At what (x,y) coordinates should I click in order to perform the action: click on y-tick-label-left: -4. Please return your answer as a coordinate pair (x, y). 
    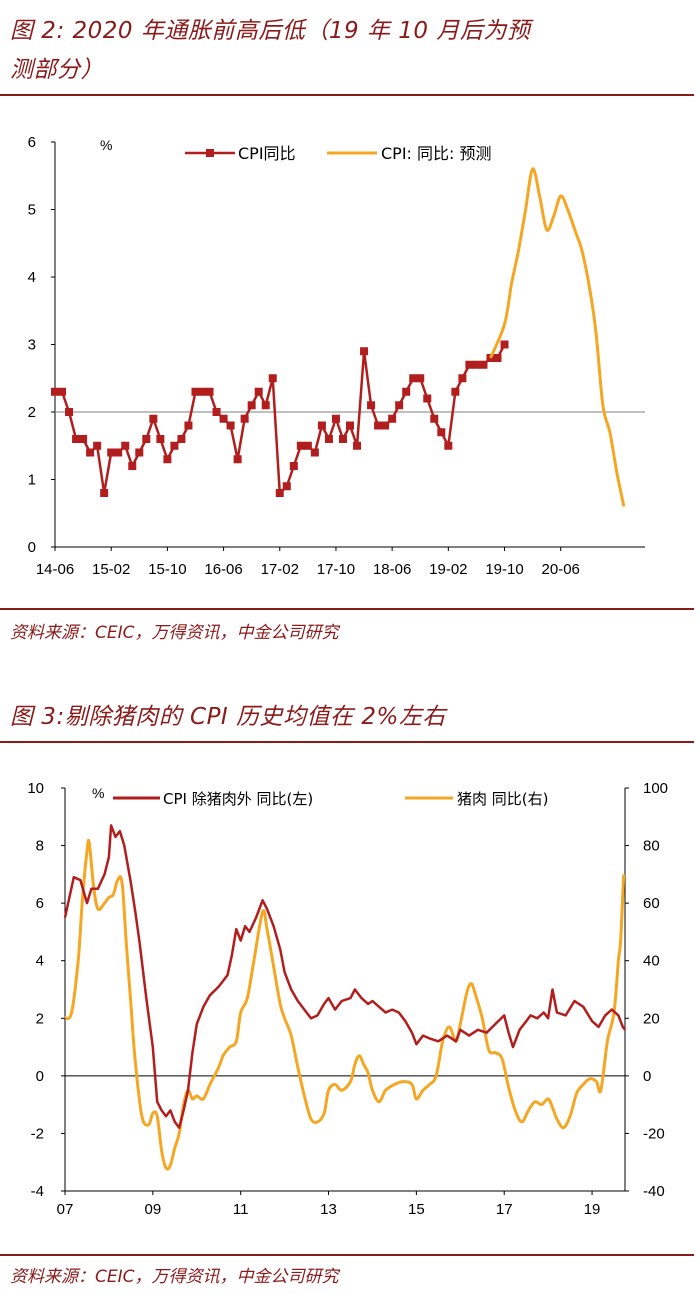
    Looking at the image, I should click on (37, 1191).